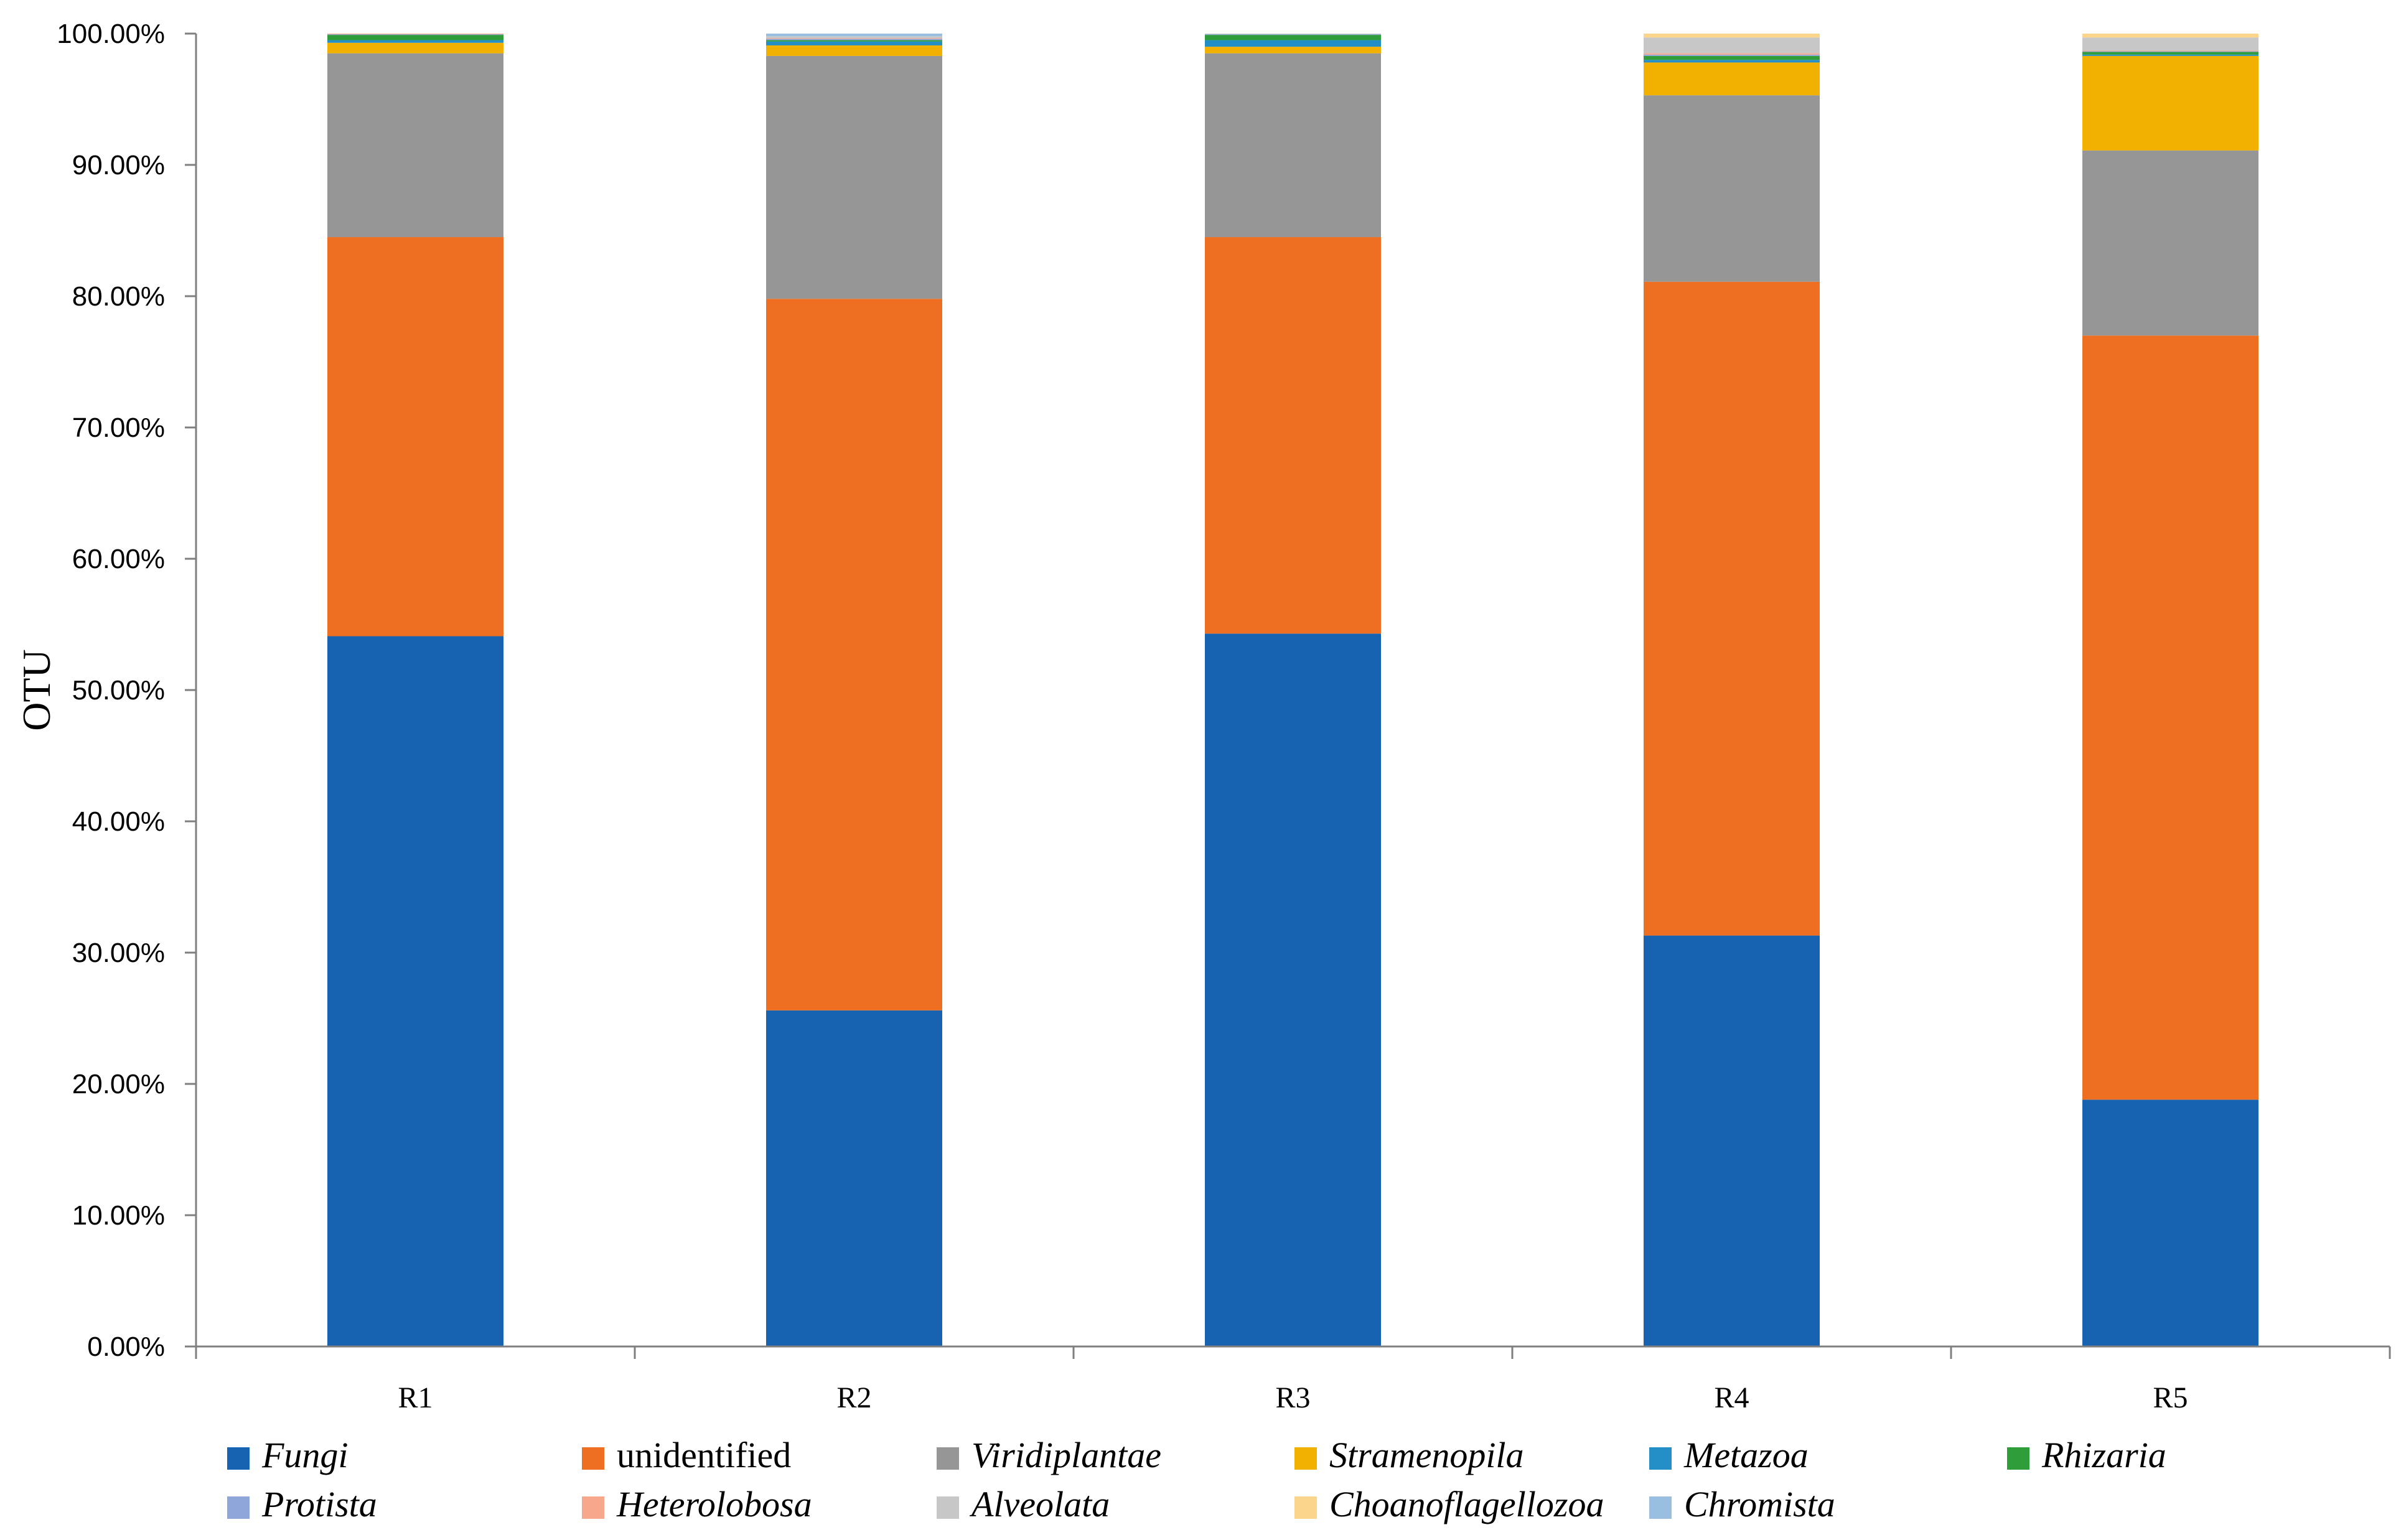 Image resolution: width=2401 pixels, height=1540 pixels. What do you see at coordinates (118, 690) in the screenshot?
I see `y-tick-label: 50.00%` at bounding box center [118, 690].